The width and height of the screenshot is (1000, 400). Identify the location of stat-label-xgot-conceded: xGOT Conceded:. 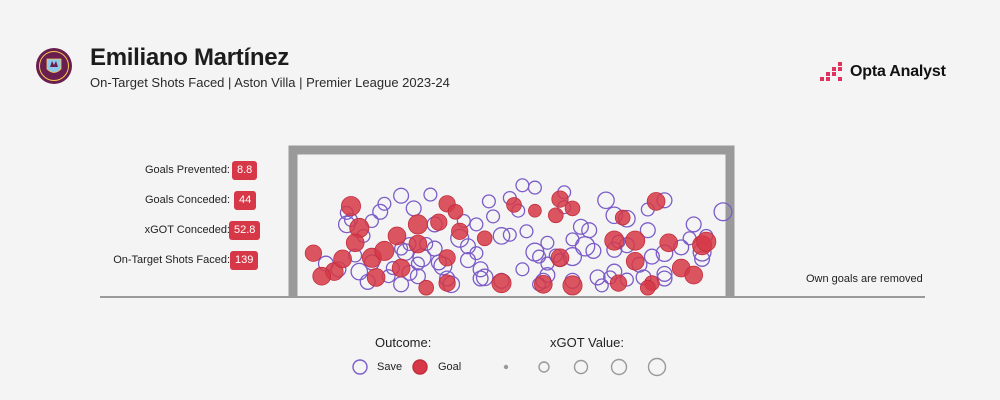
(187, 230).